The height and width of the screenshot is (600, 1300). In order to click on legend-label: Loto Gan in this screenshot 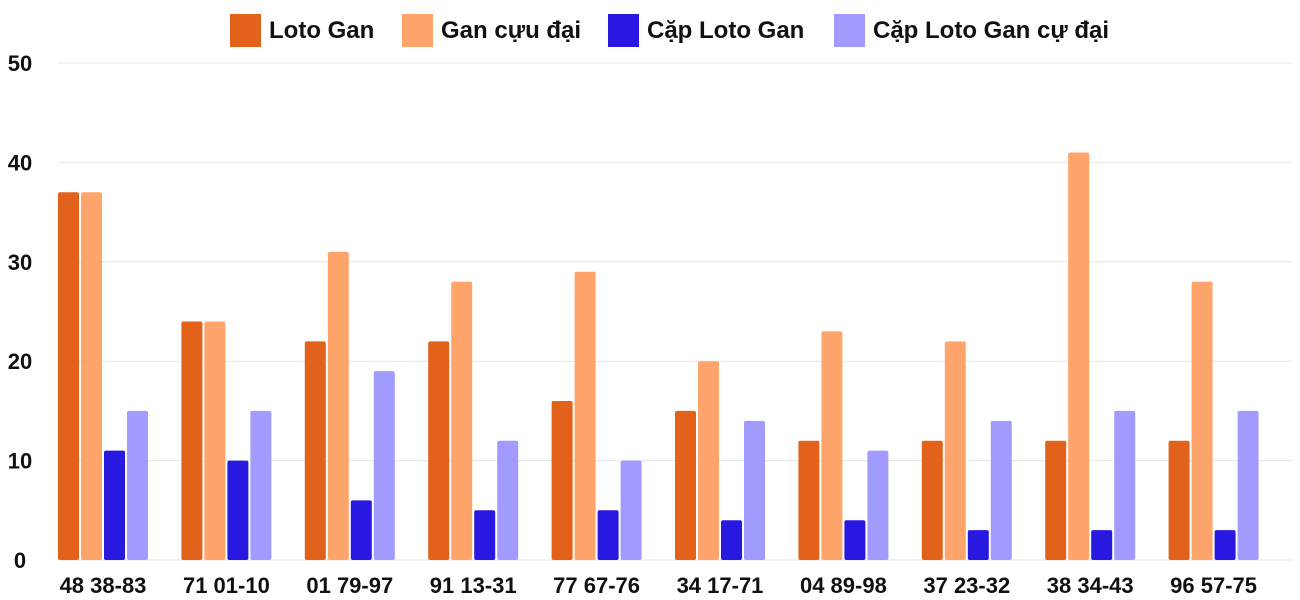, I will do `click(321, 30)`.